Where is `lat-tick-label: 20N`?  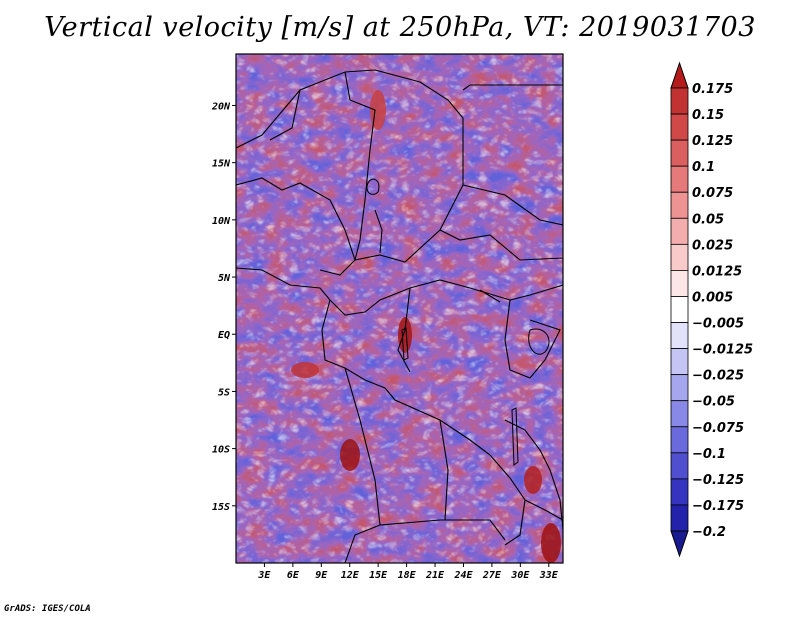
lat-tick-label: 20N is located at coordinates (221, 106).